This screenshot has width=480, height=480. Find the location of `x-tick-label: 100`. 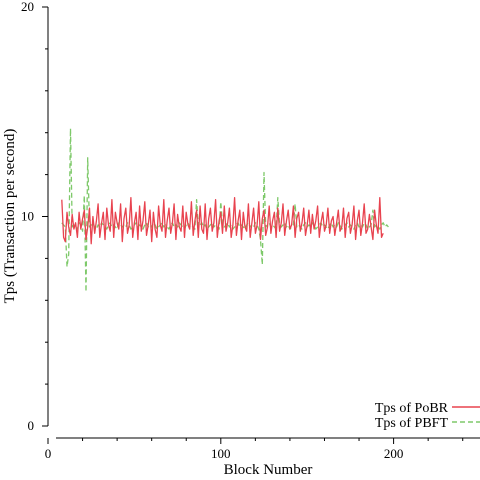

x-tick-label: 100 is located at coordinates (221, 453).